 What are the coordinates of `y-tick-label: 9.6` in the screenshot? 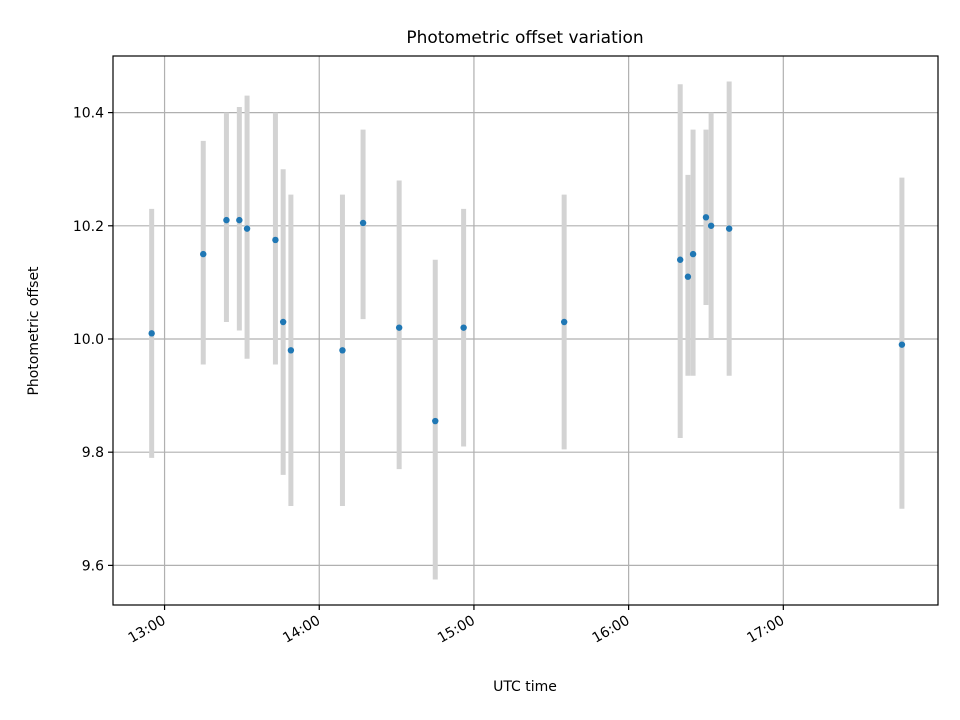 It's located at (93, 566).